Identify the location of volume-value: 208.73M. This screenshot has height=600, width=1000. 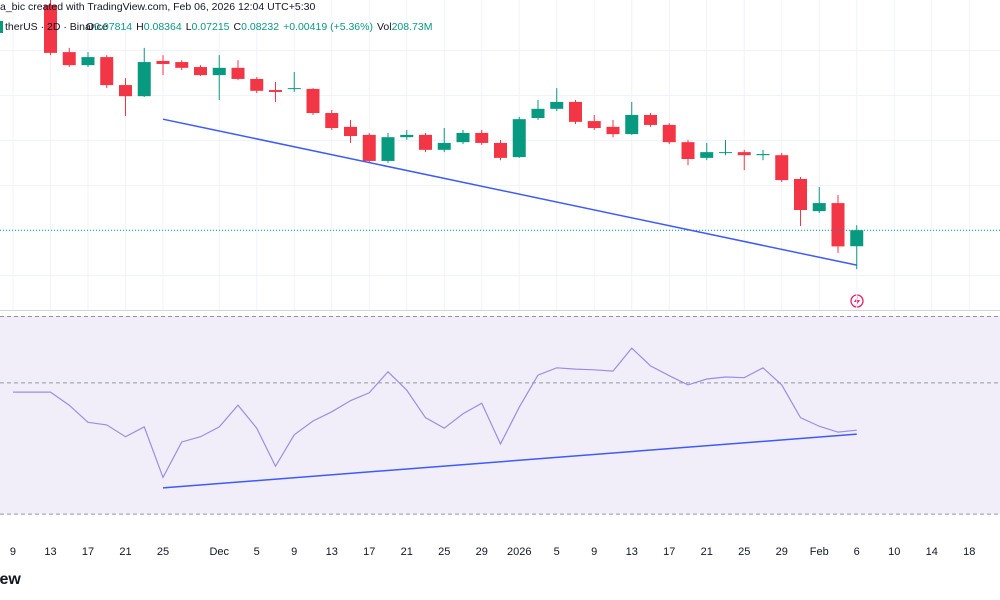
(412, 27).